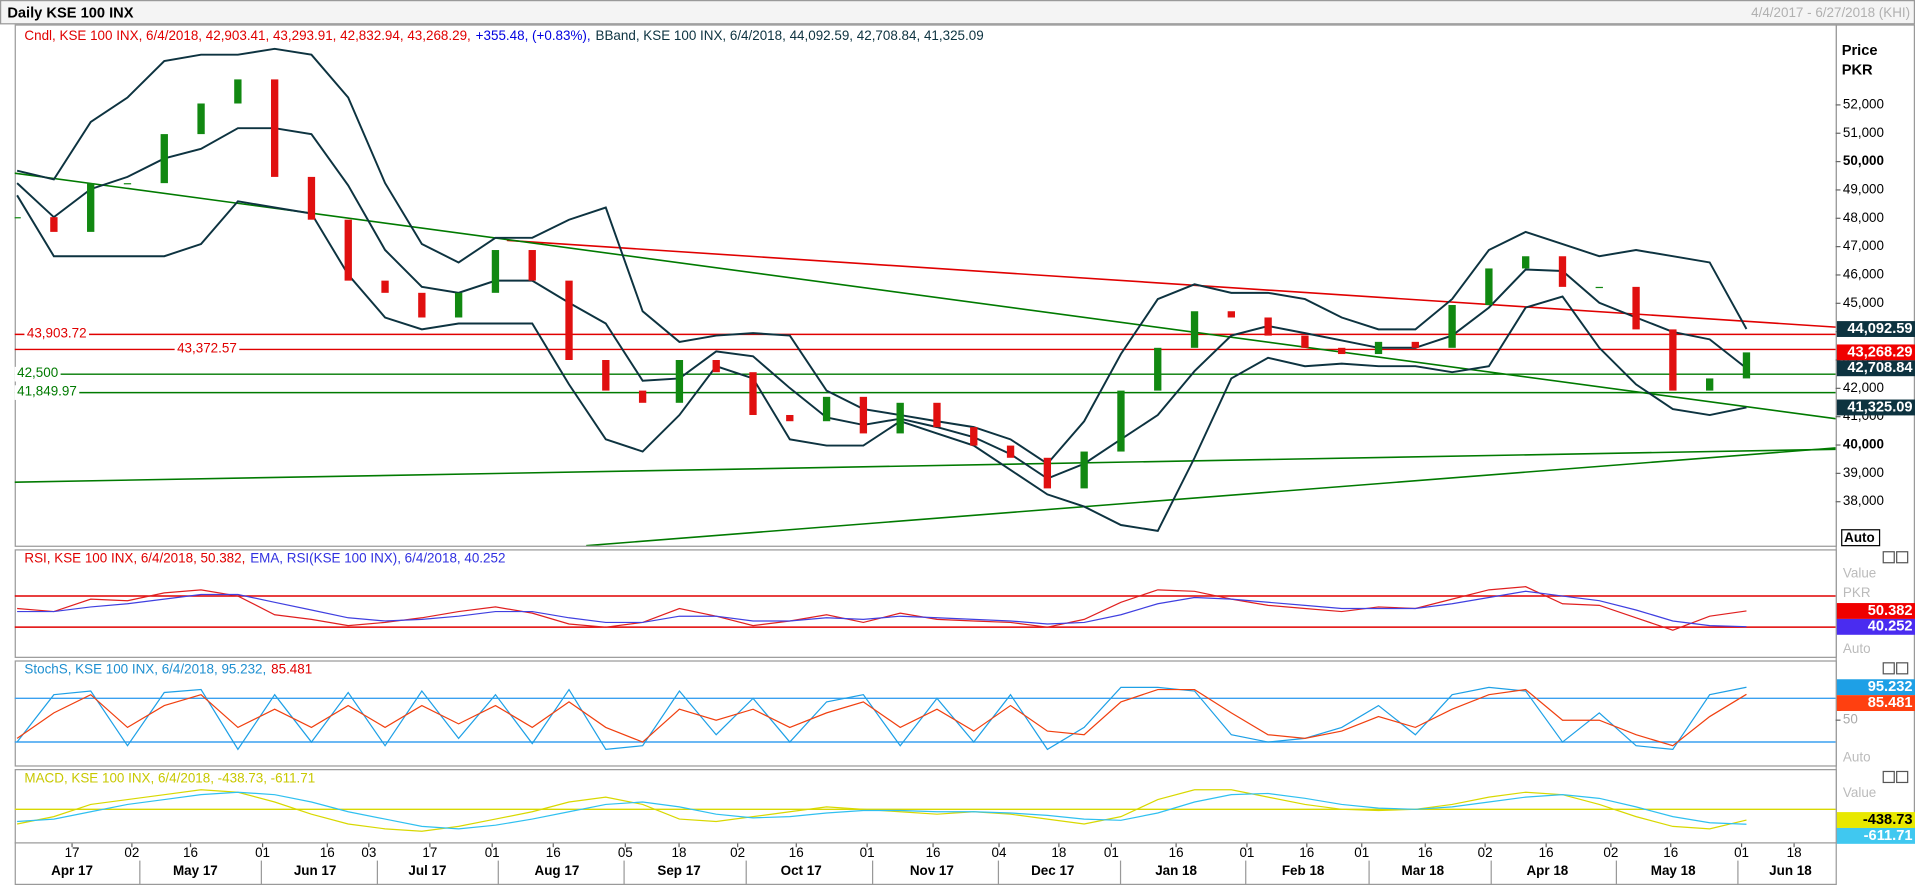 This screenshot has height=885, width=1915. I want to click on x-month-label: May 18, so click(1673, 870).